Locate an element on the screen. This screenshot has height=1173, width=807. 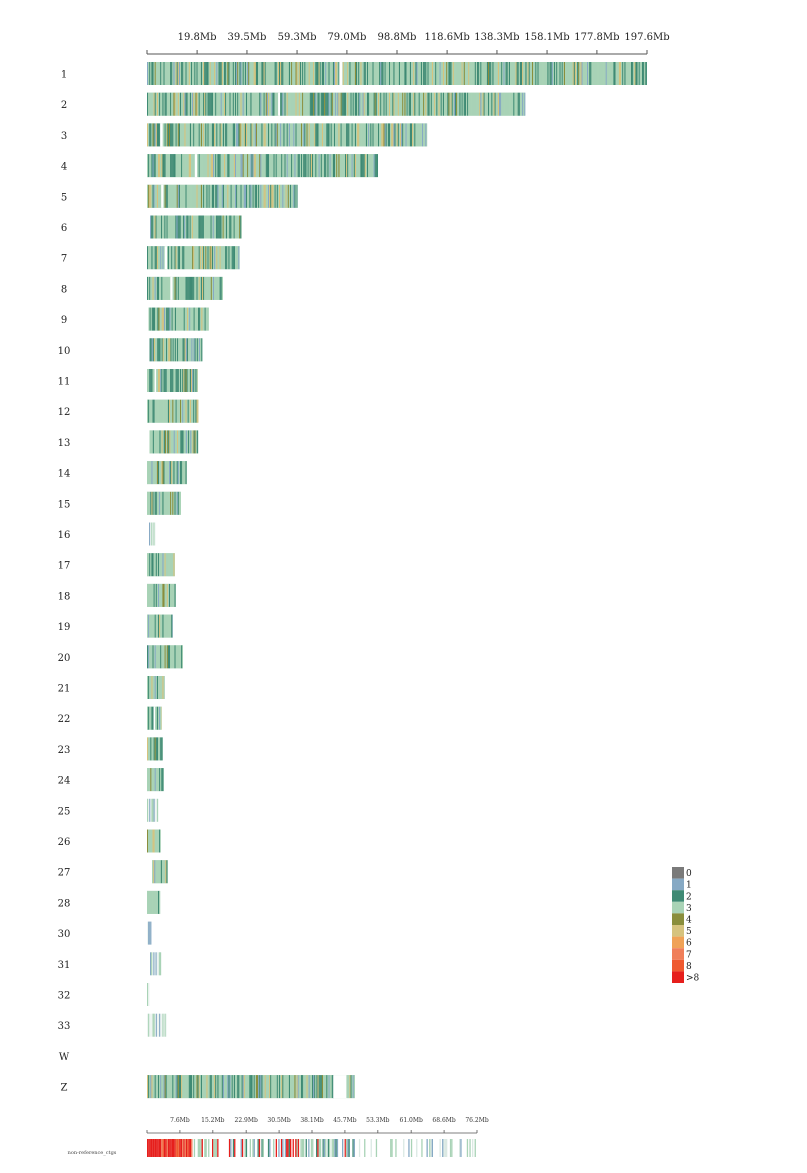
gap is located at coordinates (154, 718).